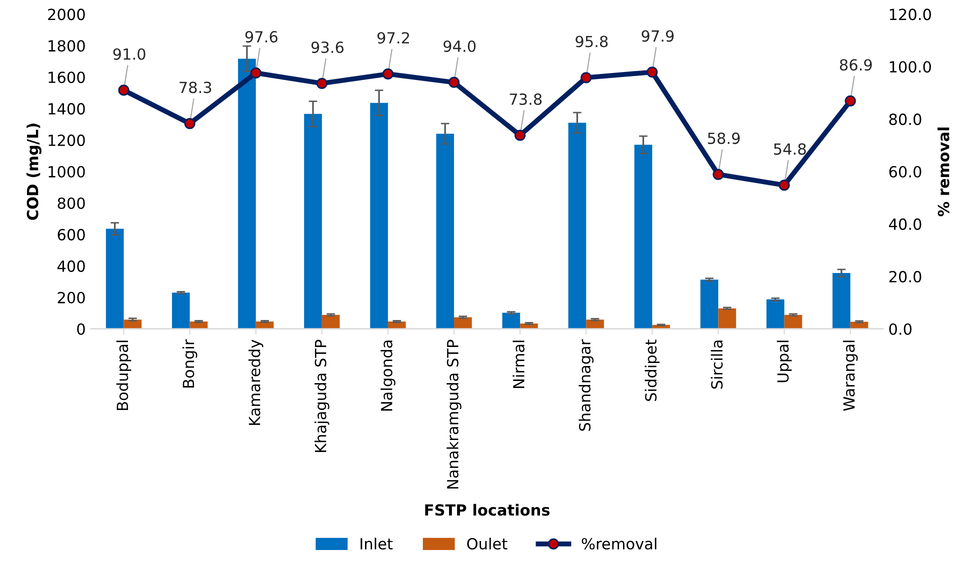 The width and height of the screenshot is (955, 567). Describe the element at coordinates (71, 234) in the screenshot. I see `y-tick-label: 600` at that location.